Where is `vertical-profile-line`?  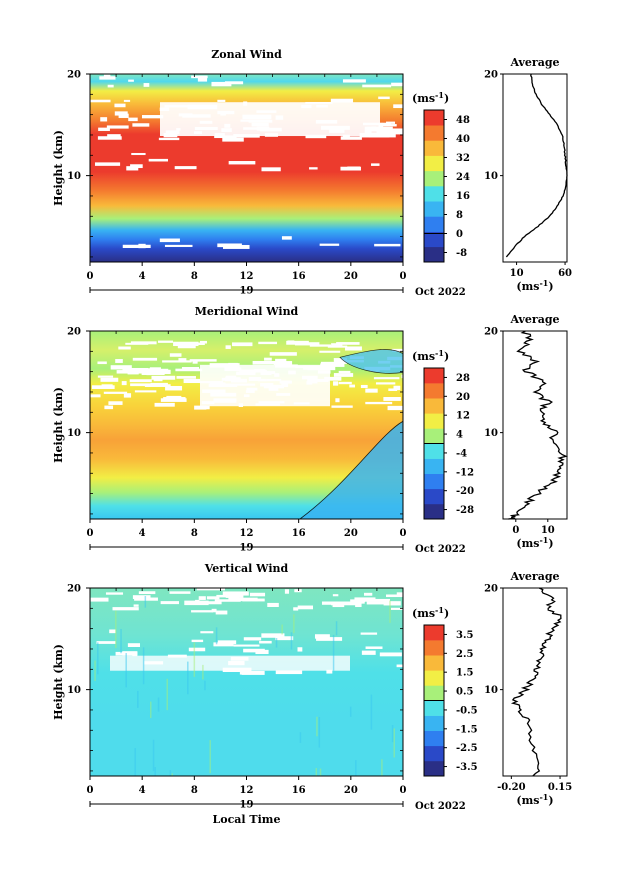 vertical-profile-line is located at coordinates (536, 682).